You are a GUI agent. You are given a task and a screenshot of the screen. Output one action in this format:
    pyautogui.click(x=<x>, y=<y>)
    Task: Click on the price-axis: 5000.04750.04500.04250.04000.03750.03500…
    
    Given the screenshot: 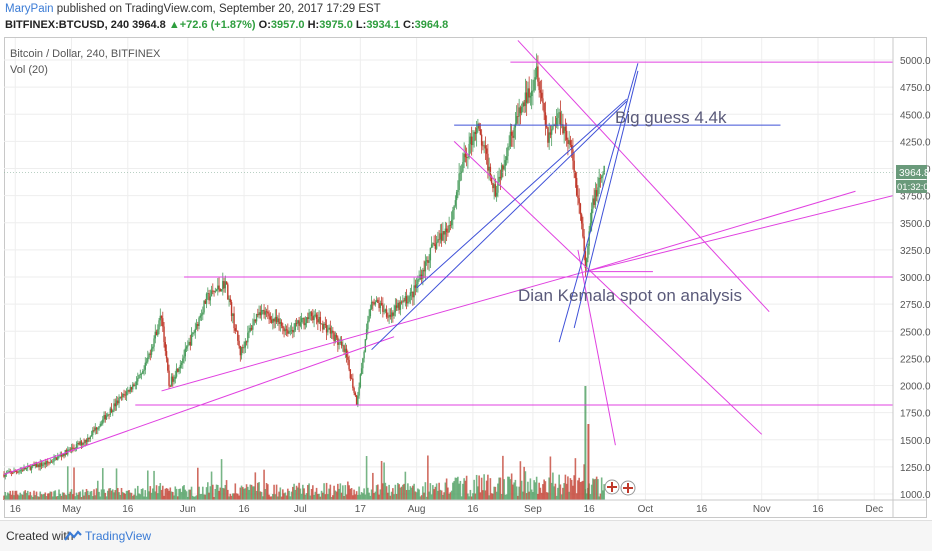 What is the action you would take?
    pyautogui.click(x=911, y=278)
    